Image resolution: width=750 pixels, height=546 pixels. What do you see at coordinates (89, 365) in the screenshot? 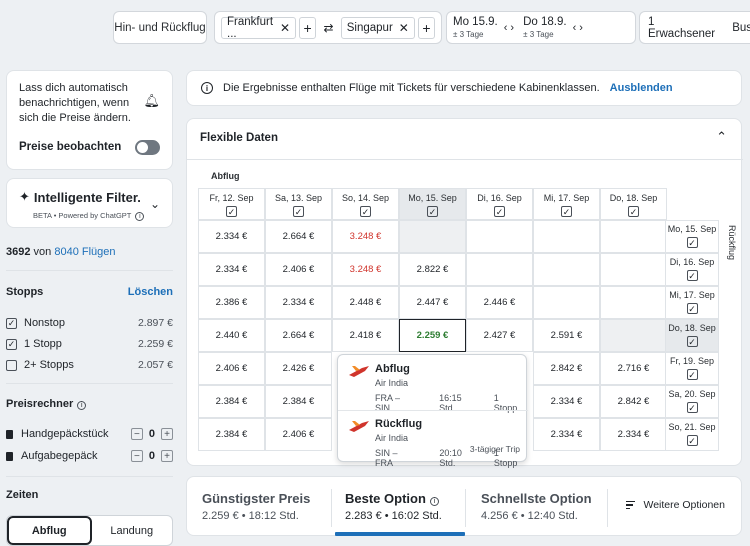
I see `stop-filter-two-plus: 2+ Stopps 2.057 €` at bounding box center [89, 365].